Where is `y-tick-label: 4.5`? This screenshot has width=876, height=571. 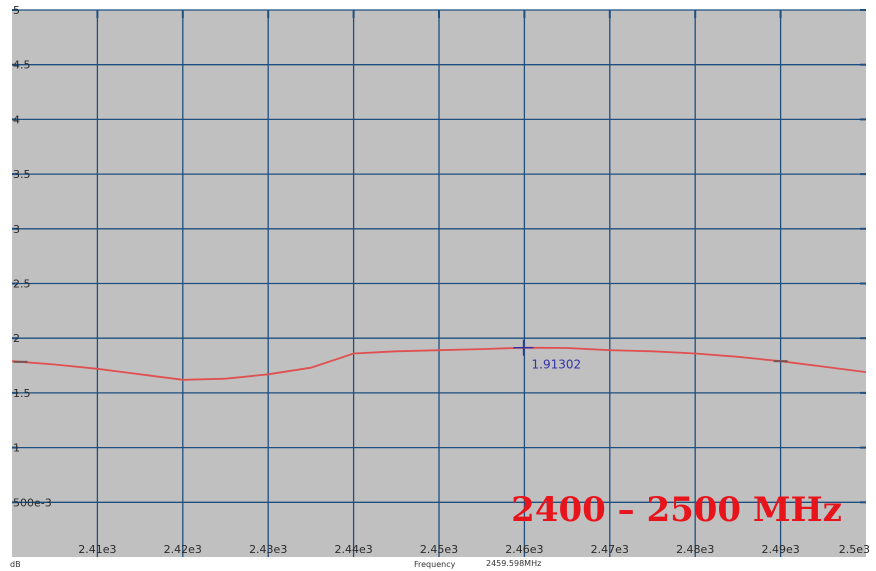 y-tick-label: 4.5 is located at coordinates (22, 65).